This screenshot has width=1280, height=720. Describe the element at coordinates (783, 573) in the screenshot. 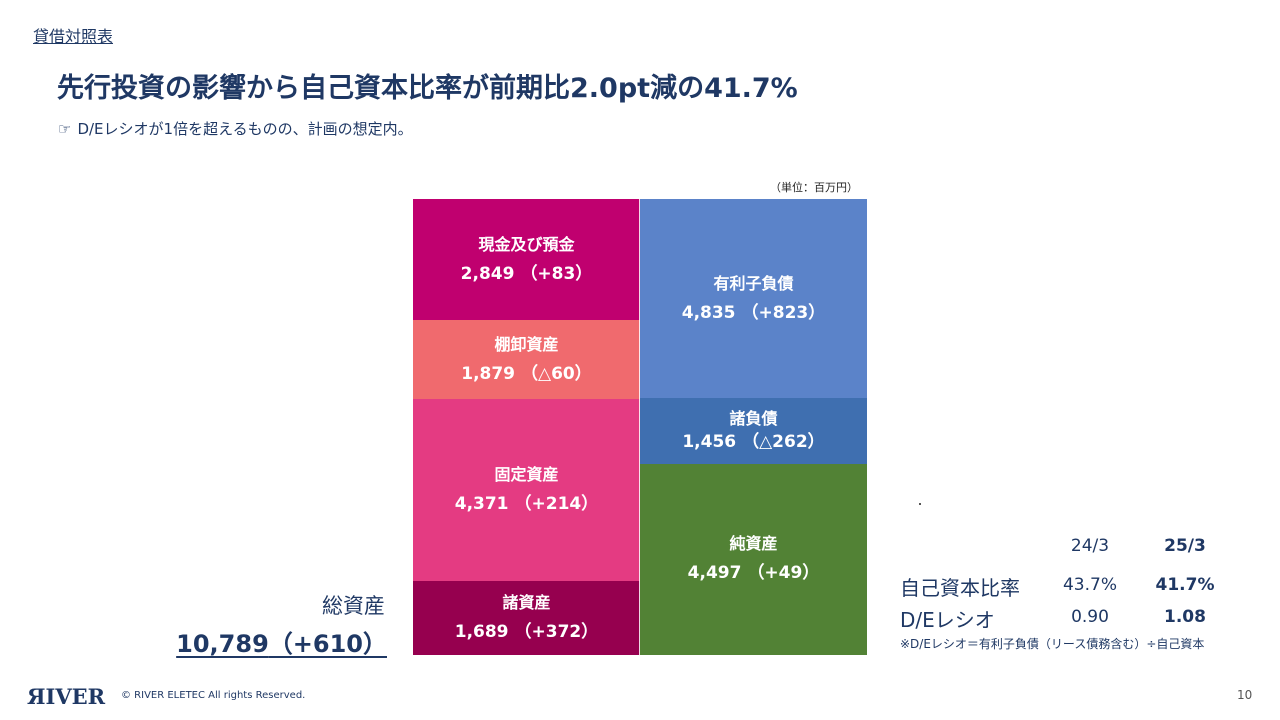

I see `equity-change: （+49）` at that location.